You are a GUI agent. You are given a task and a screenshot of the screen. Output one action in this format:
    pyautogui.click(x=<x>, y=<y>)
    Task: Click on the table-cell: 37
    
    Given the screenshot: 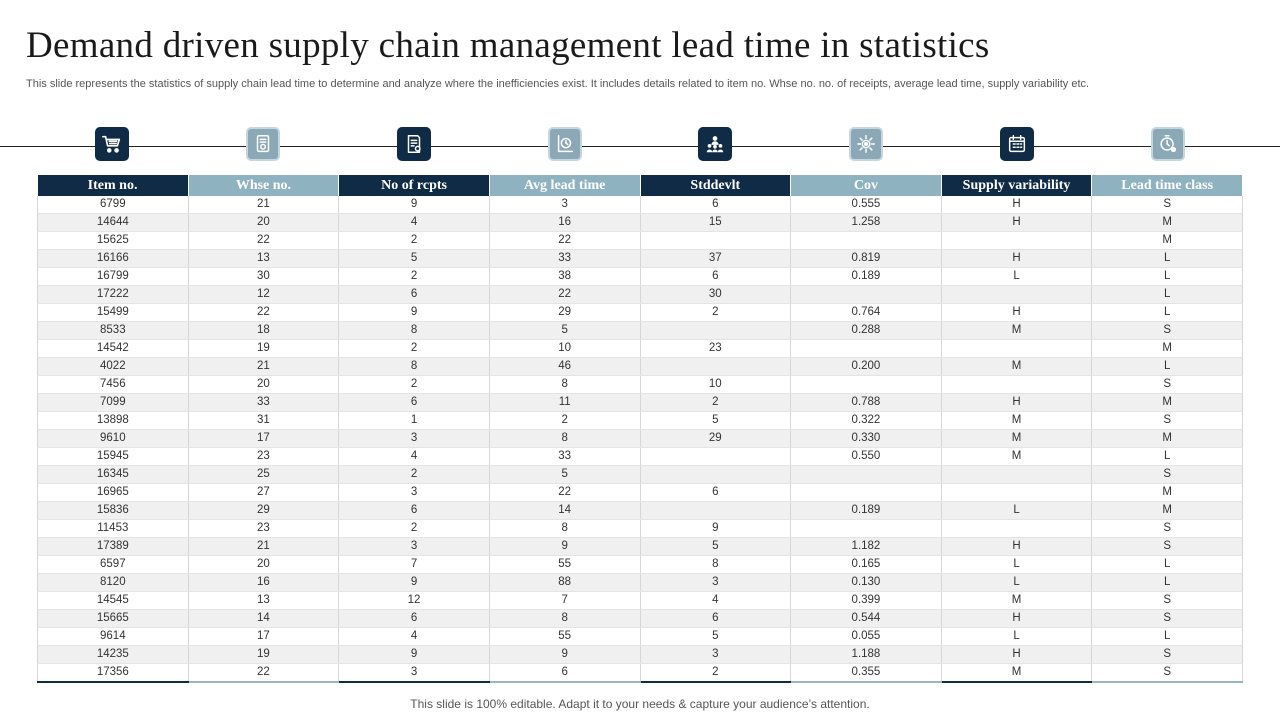 What is the action you would take?
    pyautogui.click(x=716, y=258)
    